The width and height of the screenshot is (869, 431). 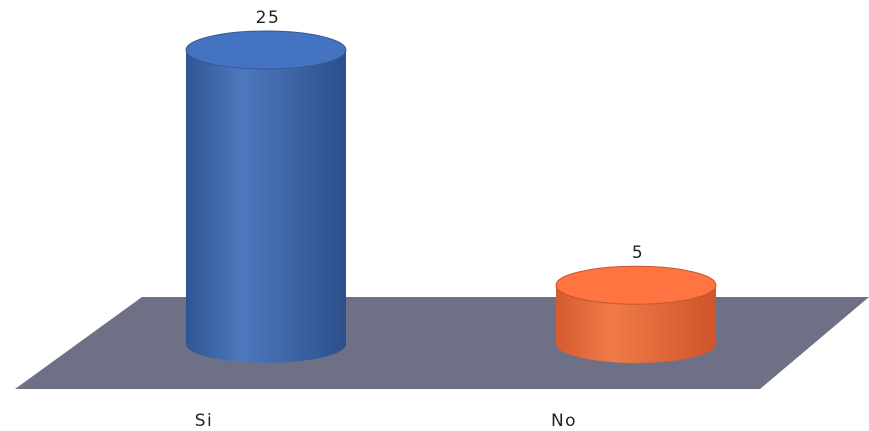 I want to click on bar-no-body, so click(x=636, y=324).